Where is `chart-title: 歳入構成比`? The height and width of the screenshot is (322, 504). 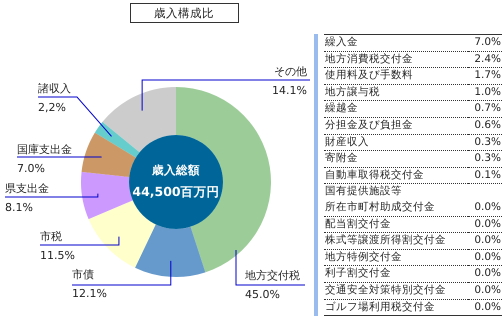
chart-title: 歳入構成比 is located at coordinates (184, 13).